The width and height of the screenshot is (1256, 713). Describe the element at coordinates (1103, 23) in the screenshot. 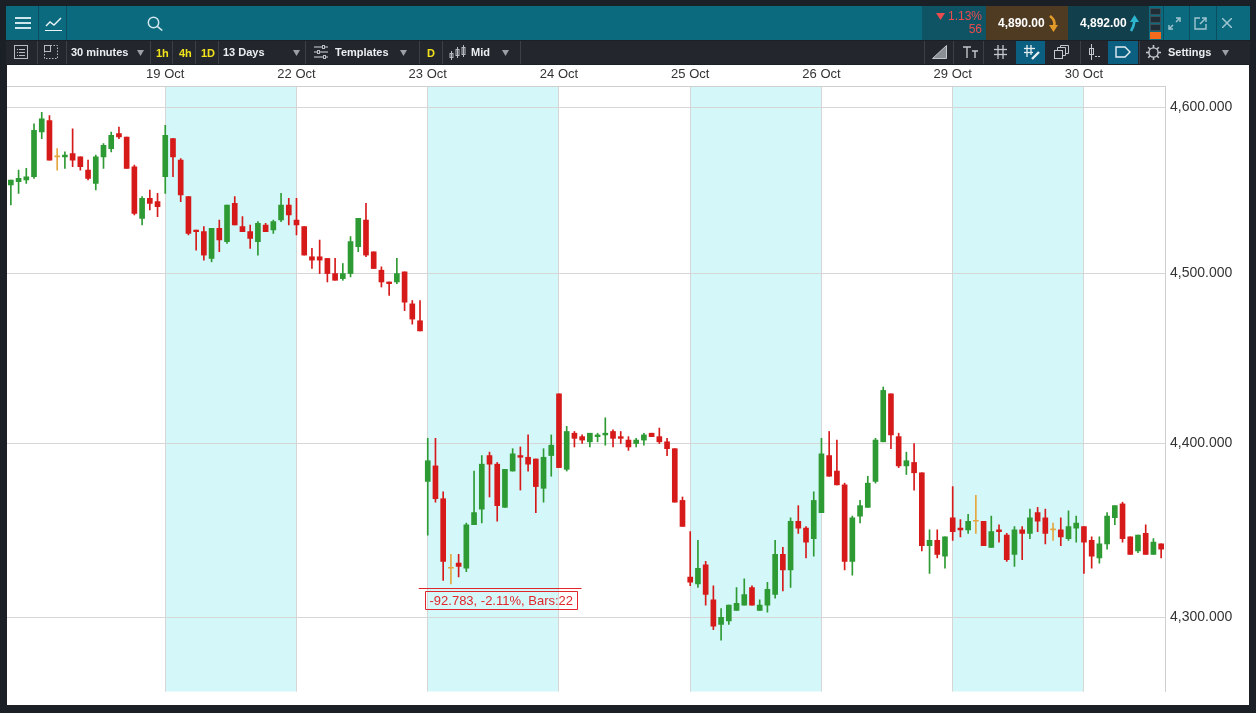

I see `buy-price-label: 4,892.00` at that location.